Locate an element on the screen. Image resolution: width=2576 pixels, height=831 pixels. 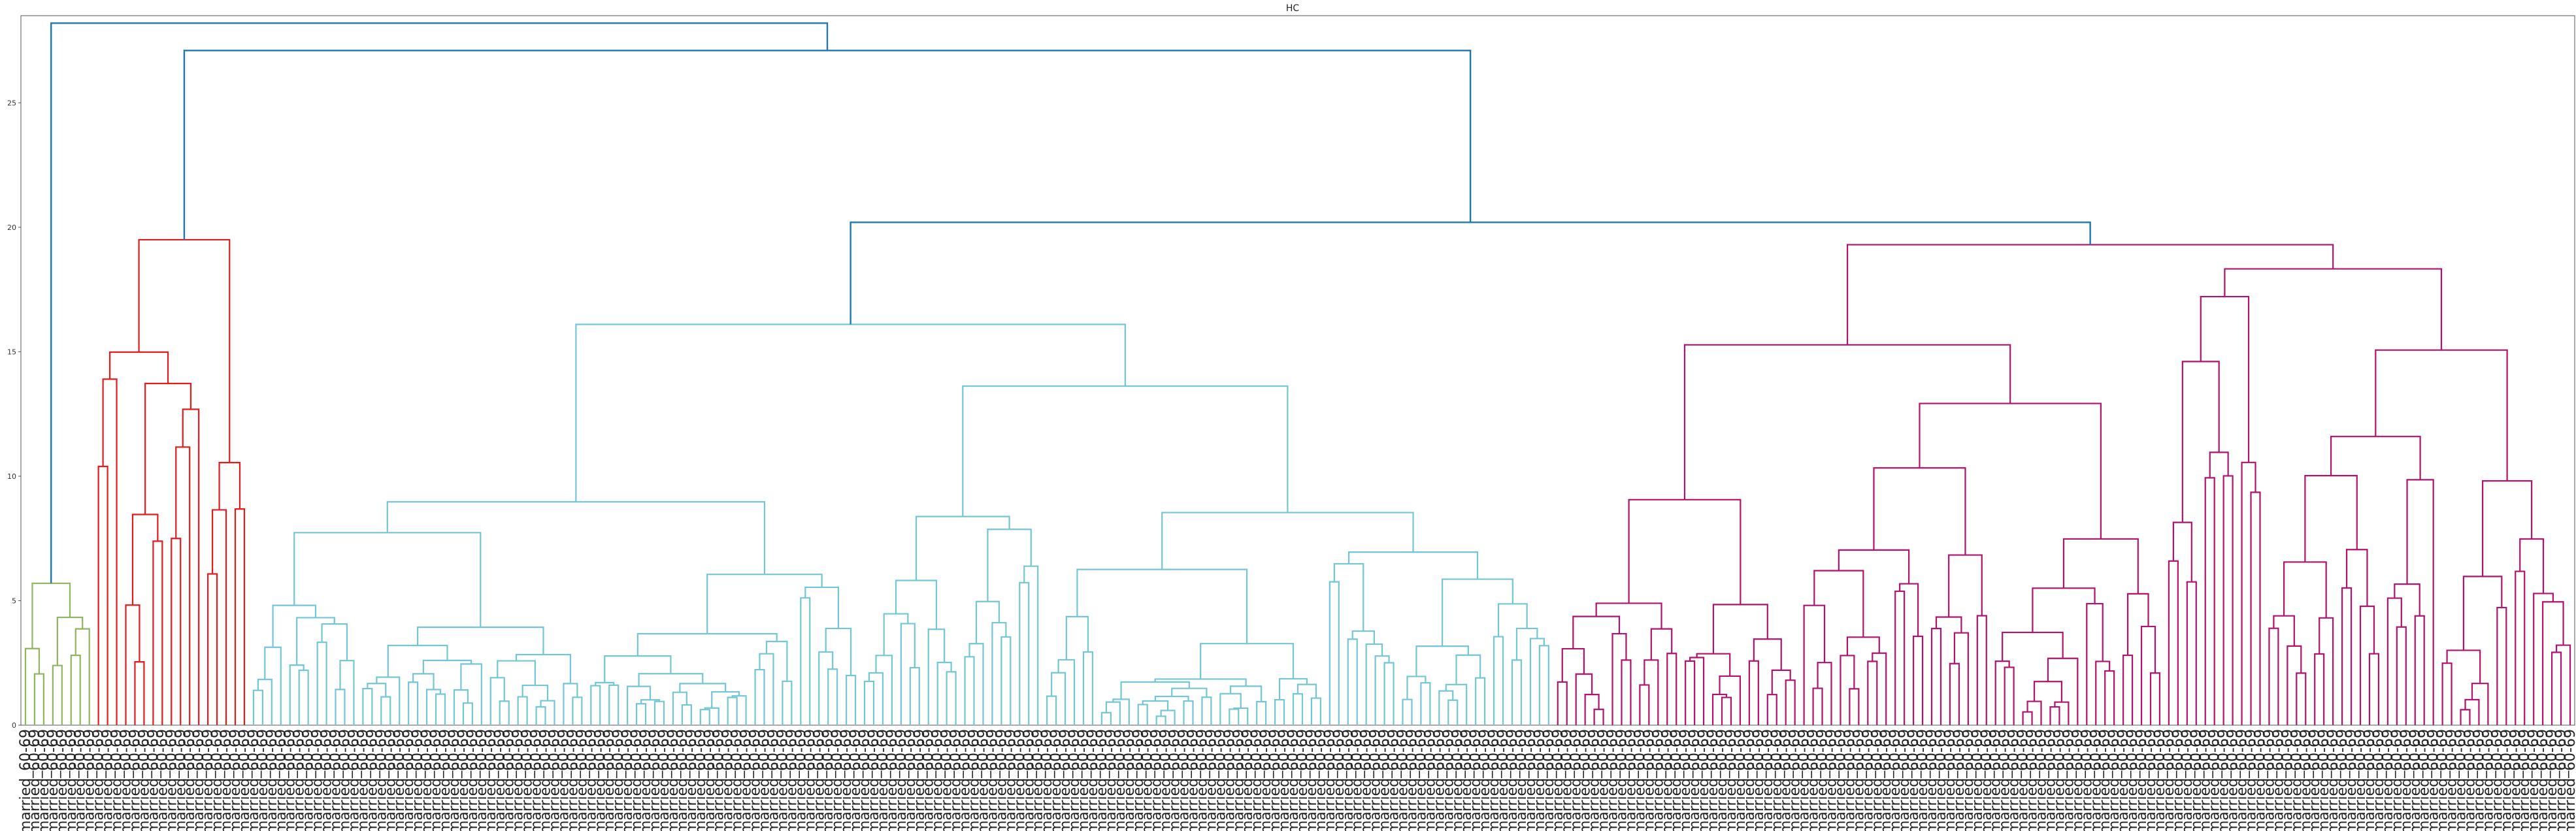
y-tick-label: 10 is located at coordinates (11, 476).